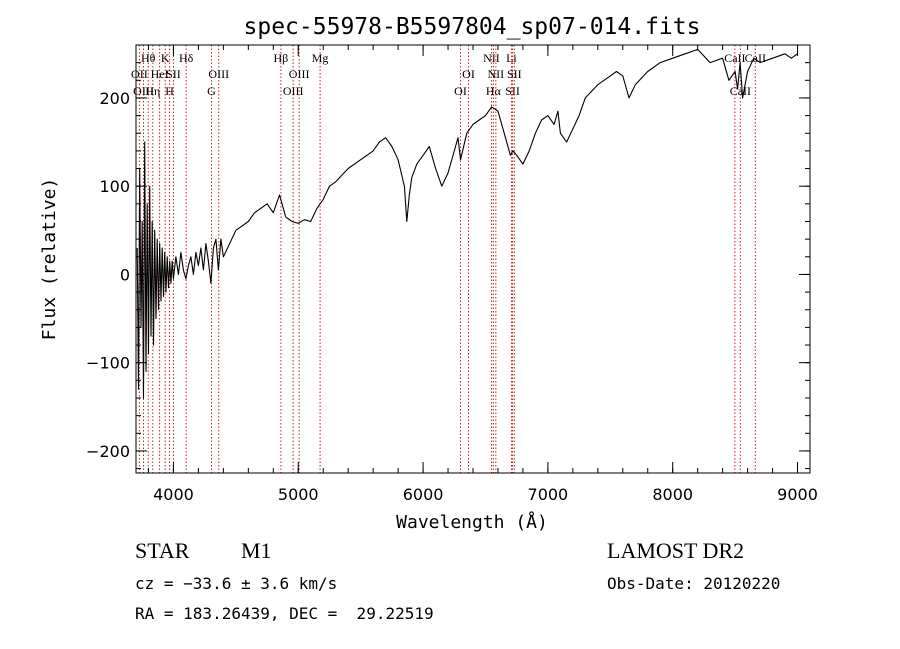 Image resolution: width=900 pixels, height=649 pixels. I want to click on y-tick-label: −100, so click(108, 363).